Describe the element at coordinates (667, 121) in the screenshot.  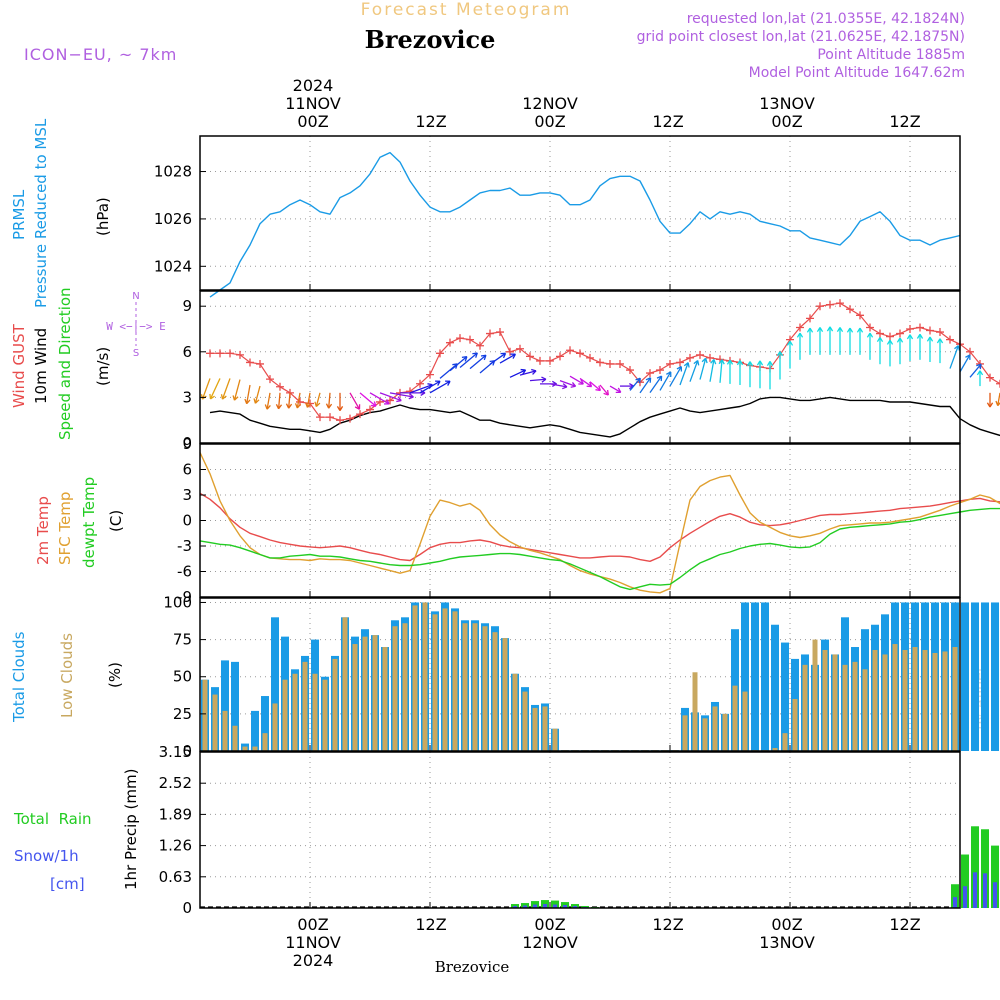
I see `top-tick-hour: 12Z` at that location.